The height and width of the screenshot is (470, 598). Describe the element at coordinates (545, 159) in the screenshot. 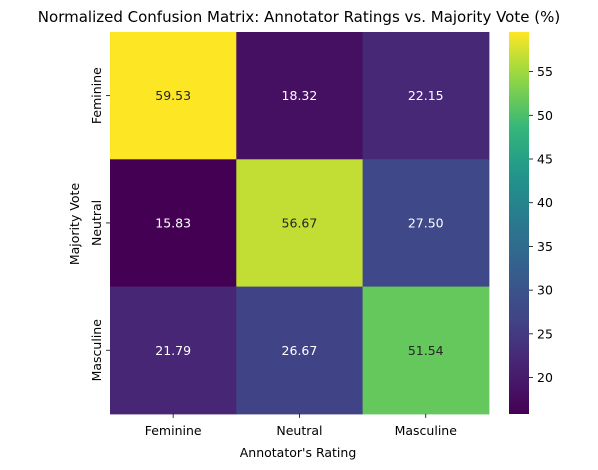

I see `colorbar-tick-label: 45` at that location.